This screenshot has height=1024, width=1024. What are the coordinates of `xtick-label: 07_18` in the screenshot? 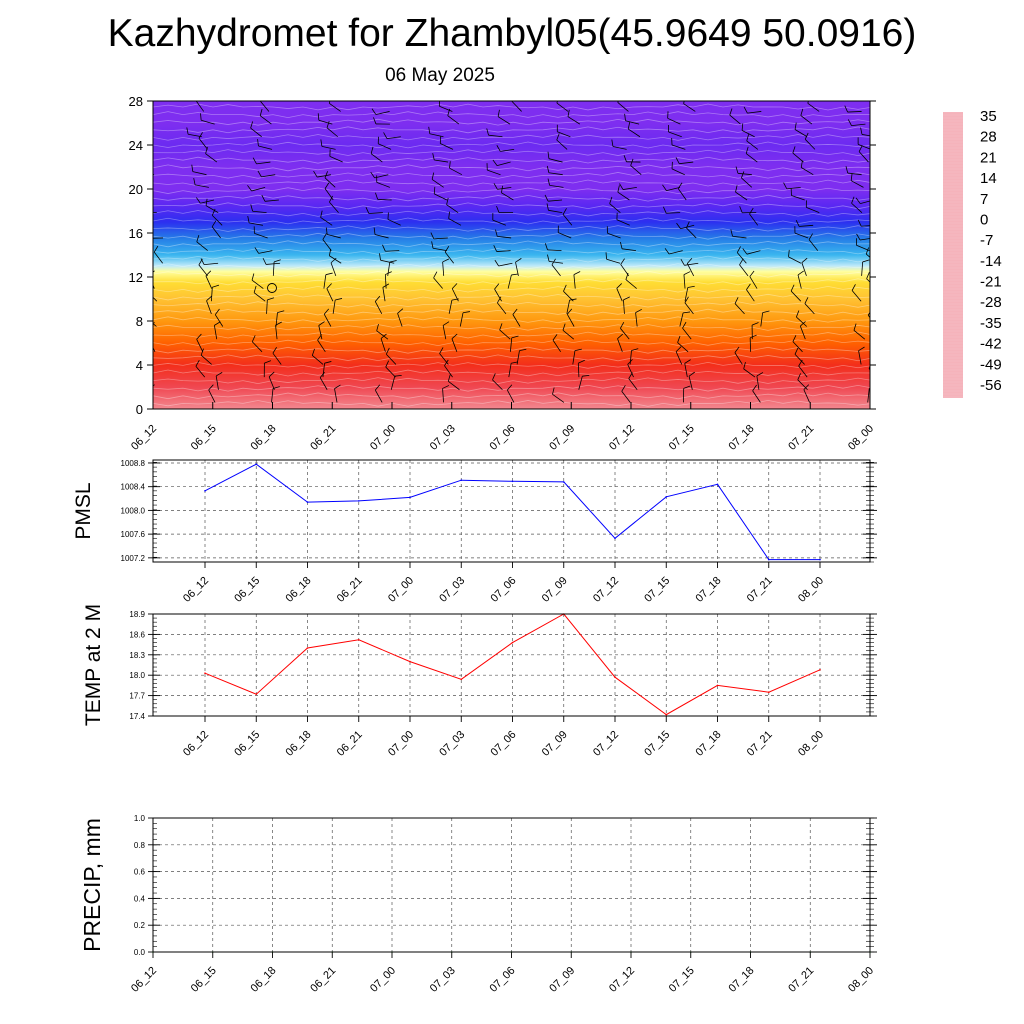 It's located at (742, 980).